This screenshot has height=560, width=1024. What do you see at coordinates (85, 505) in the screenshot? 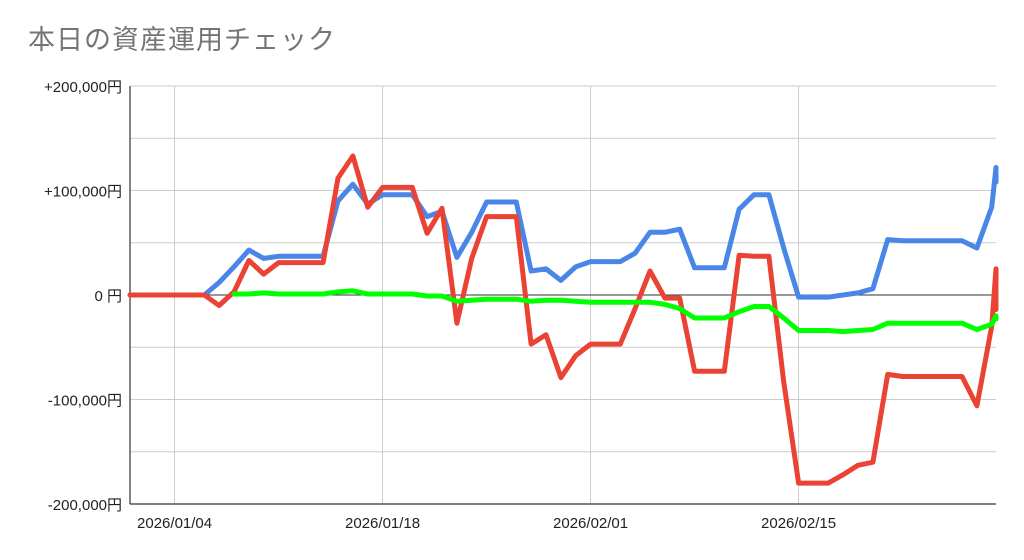
I see `y-tick-label: -200,000円` at bounding box center [85, 505].